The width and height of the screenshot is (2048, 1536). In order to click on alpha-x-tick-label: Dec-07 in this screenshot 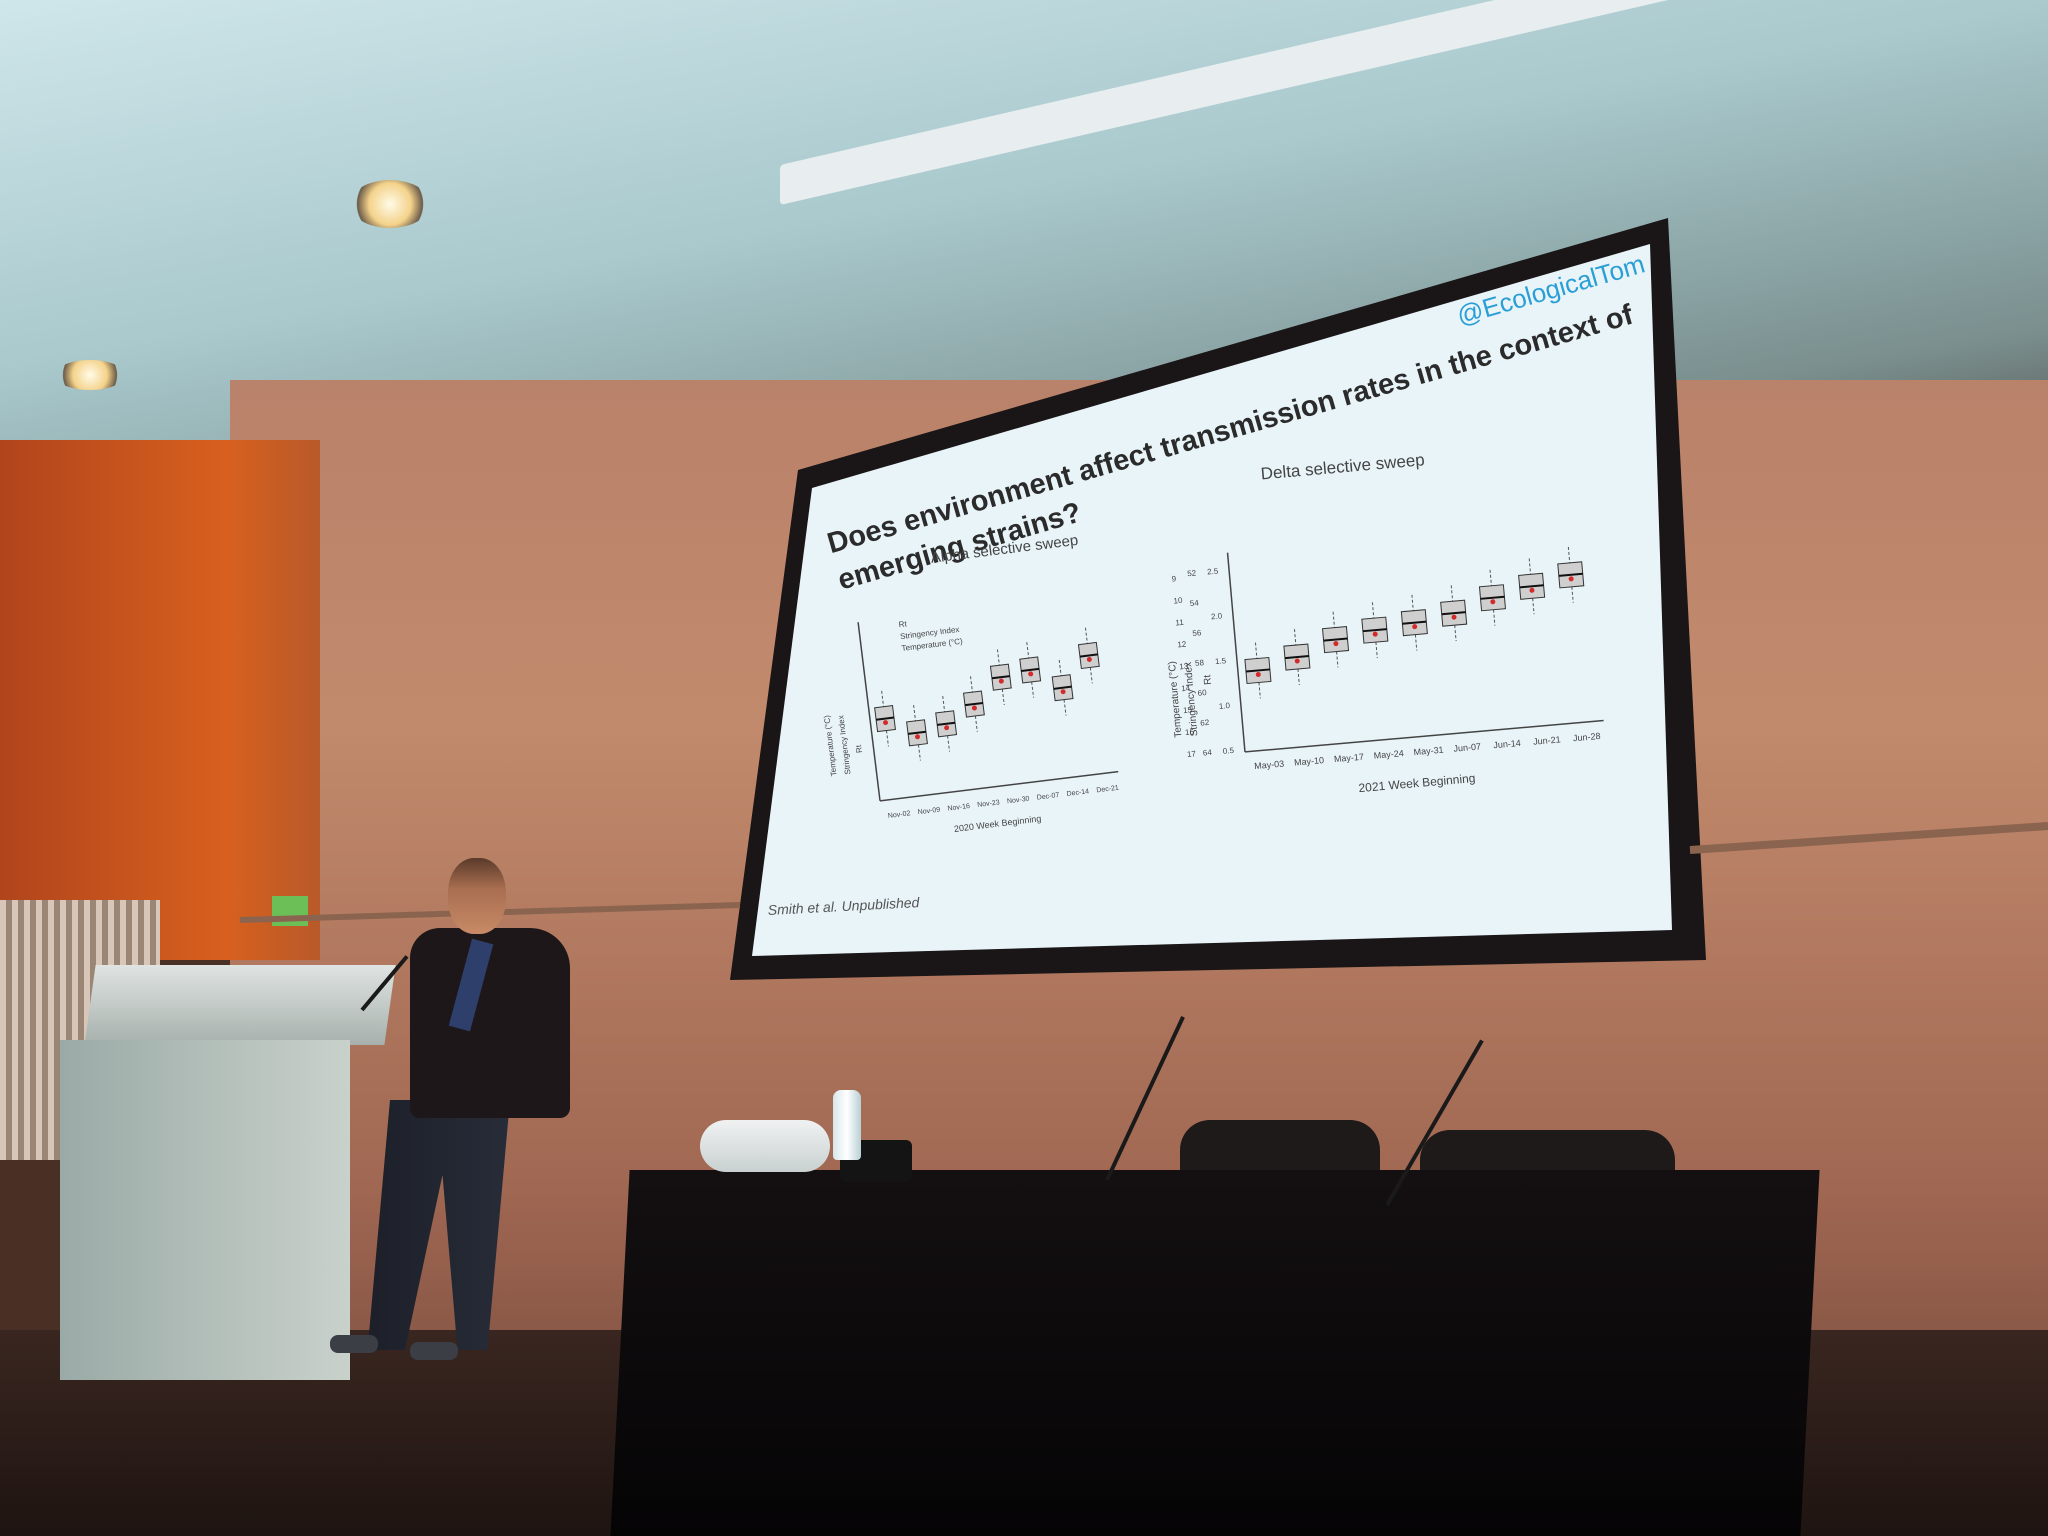, I will do `click(1047, 797)`.